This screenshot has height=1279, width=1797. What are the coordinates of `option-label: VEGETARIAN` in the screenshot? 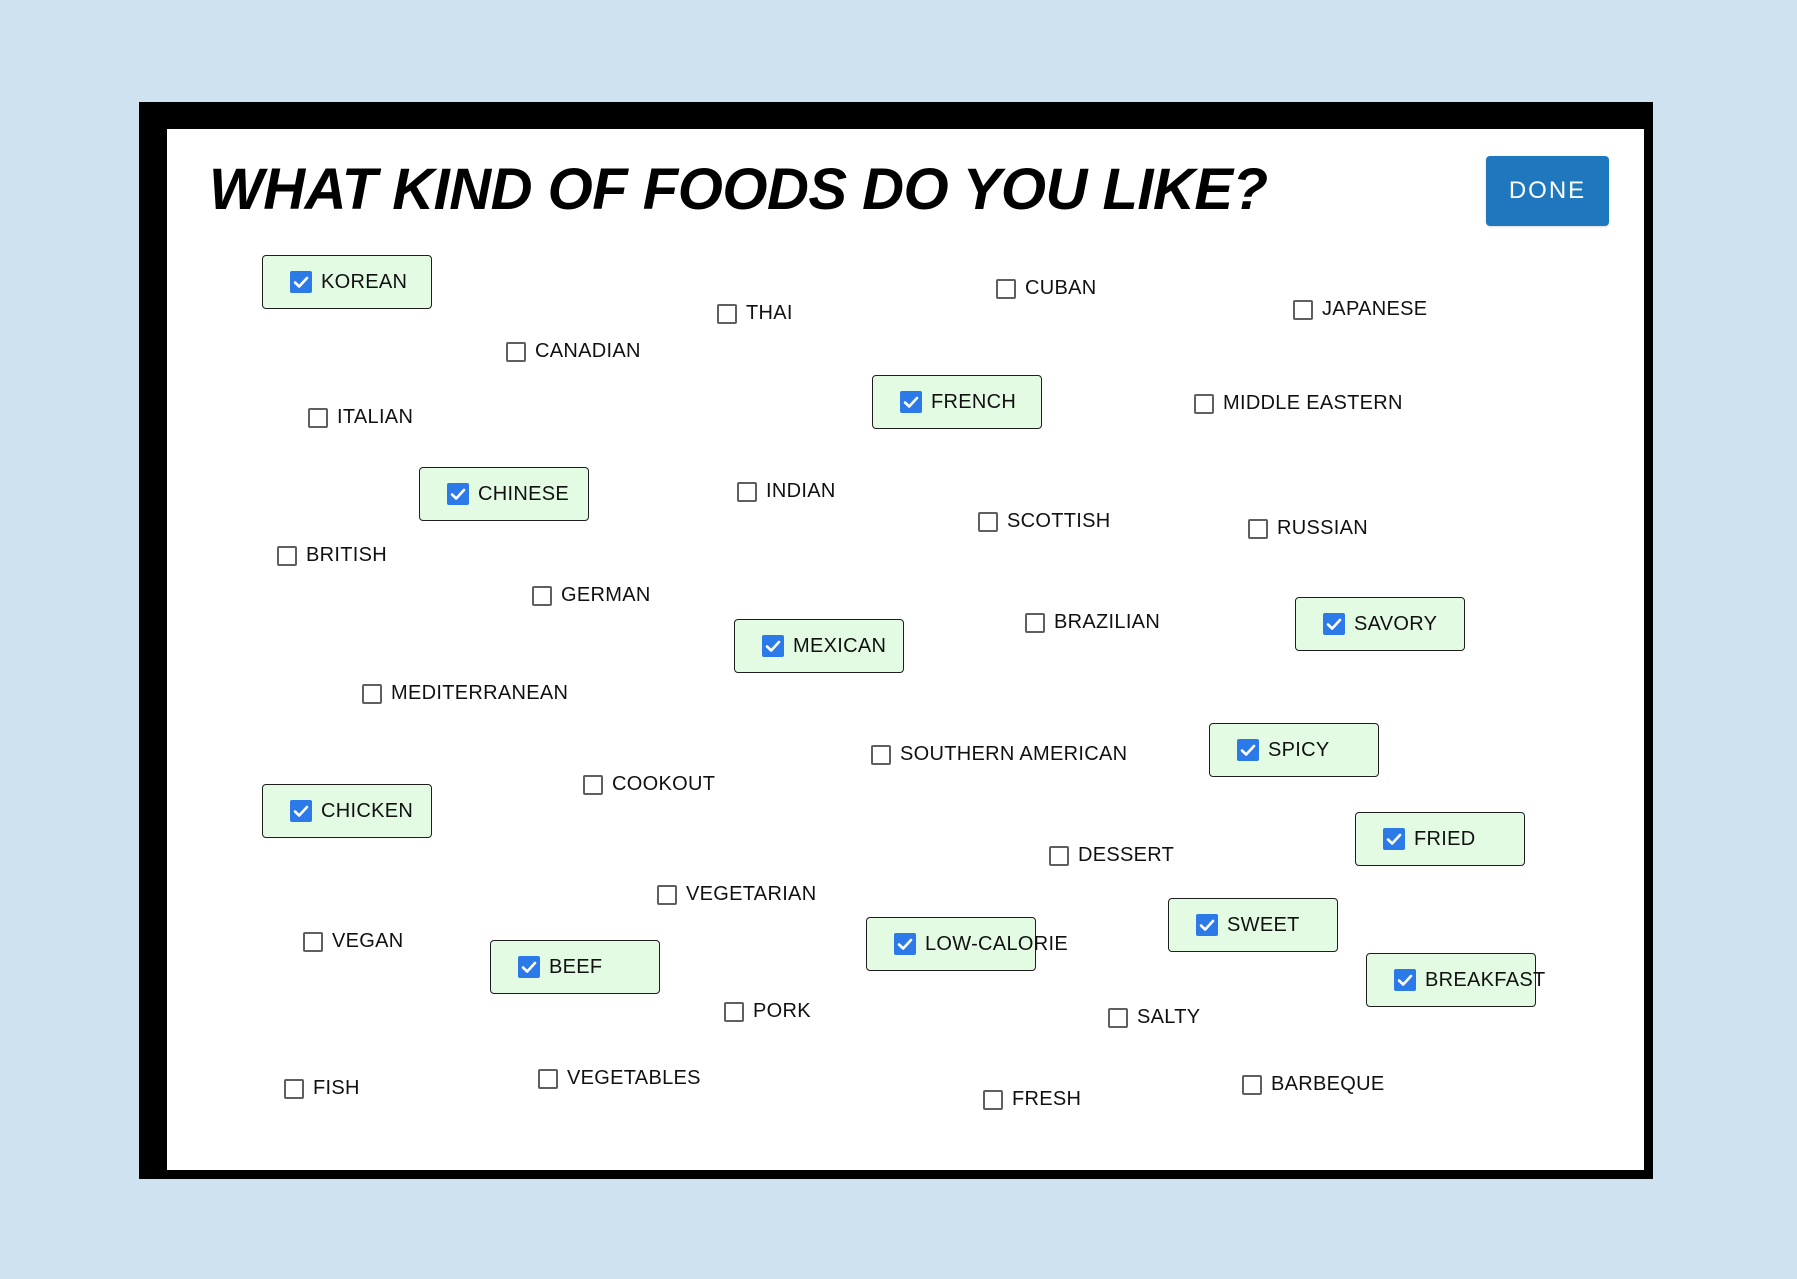 It's located at (751, 894).